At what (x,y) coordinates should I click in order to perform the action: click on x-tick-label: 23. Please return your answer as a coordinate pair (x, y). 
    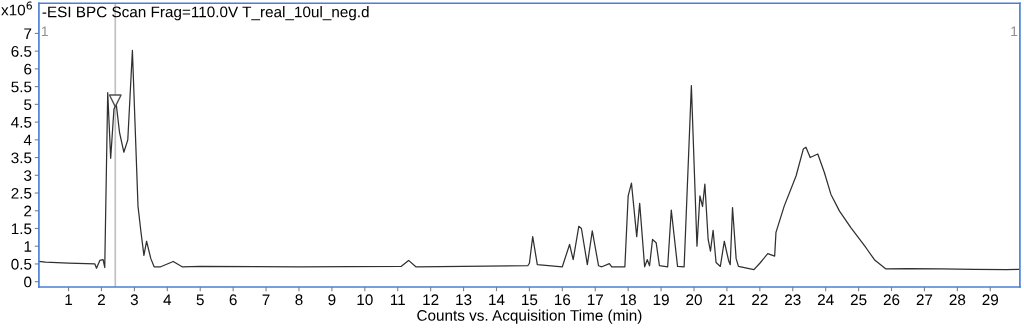
    Looking at the image, I should click on (793, 300).